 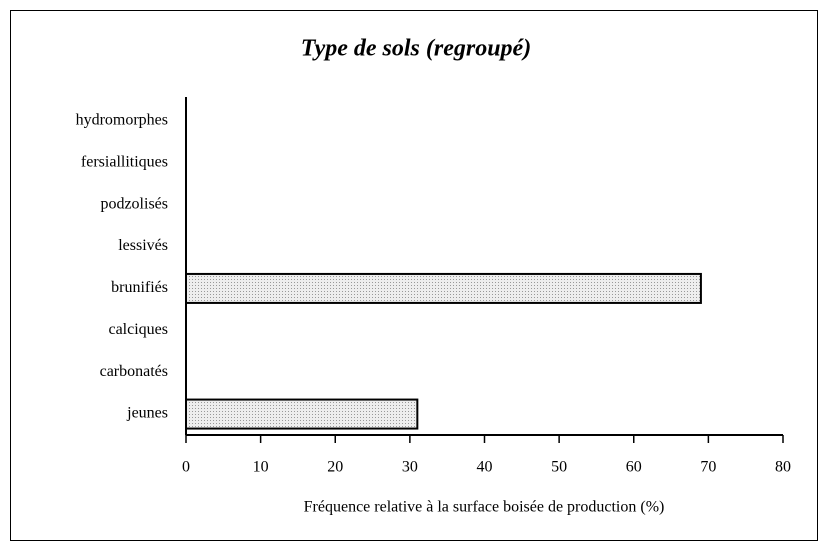 What do you see at coordinates (485, 467) in the screenshot?
I see `x-tick-label: 40` at bounding box center [485, 467].